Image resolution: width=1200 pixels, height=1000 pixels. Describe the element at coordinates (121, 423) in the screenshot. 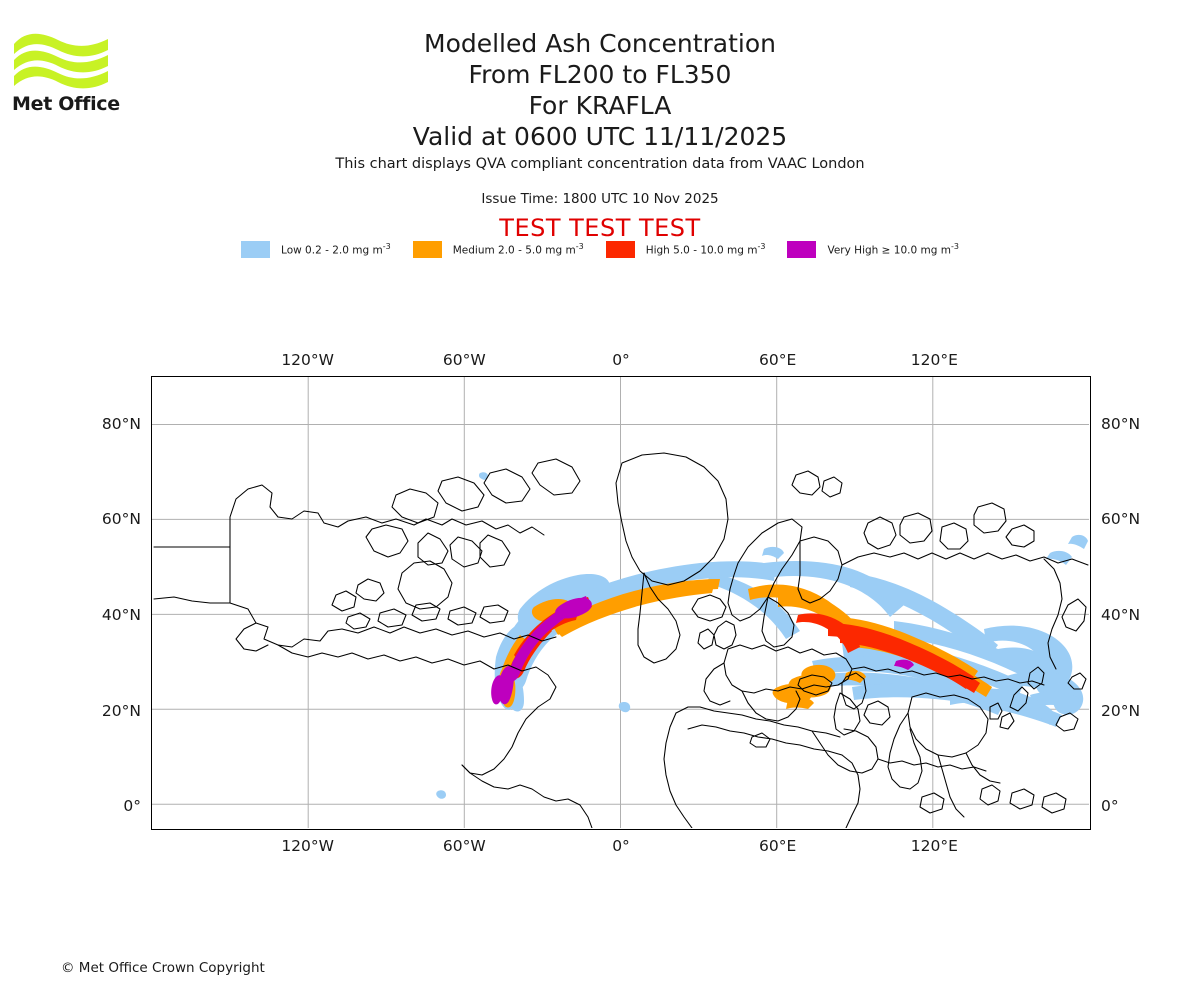

I see `y-tick-left-4: 80°N` at that location.